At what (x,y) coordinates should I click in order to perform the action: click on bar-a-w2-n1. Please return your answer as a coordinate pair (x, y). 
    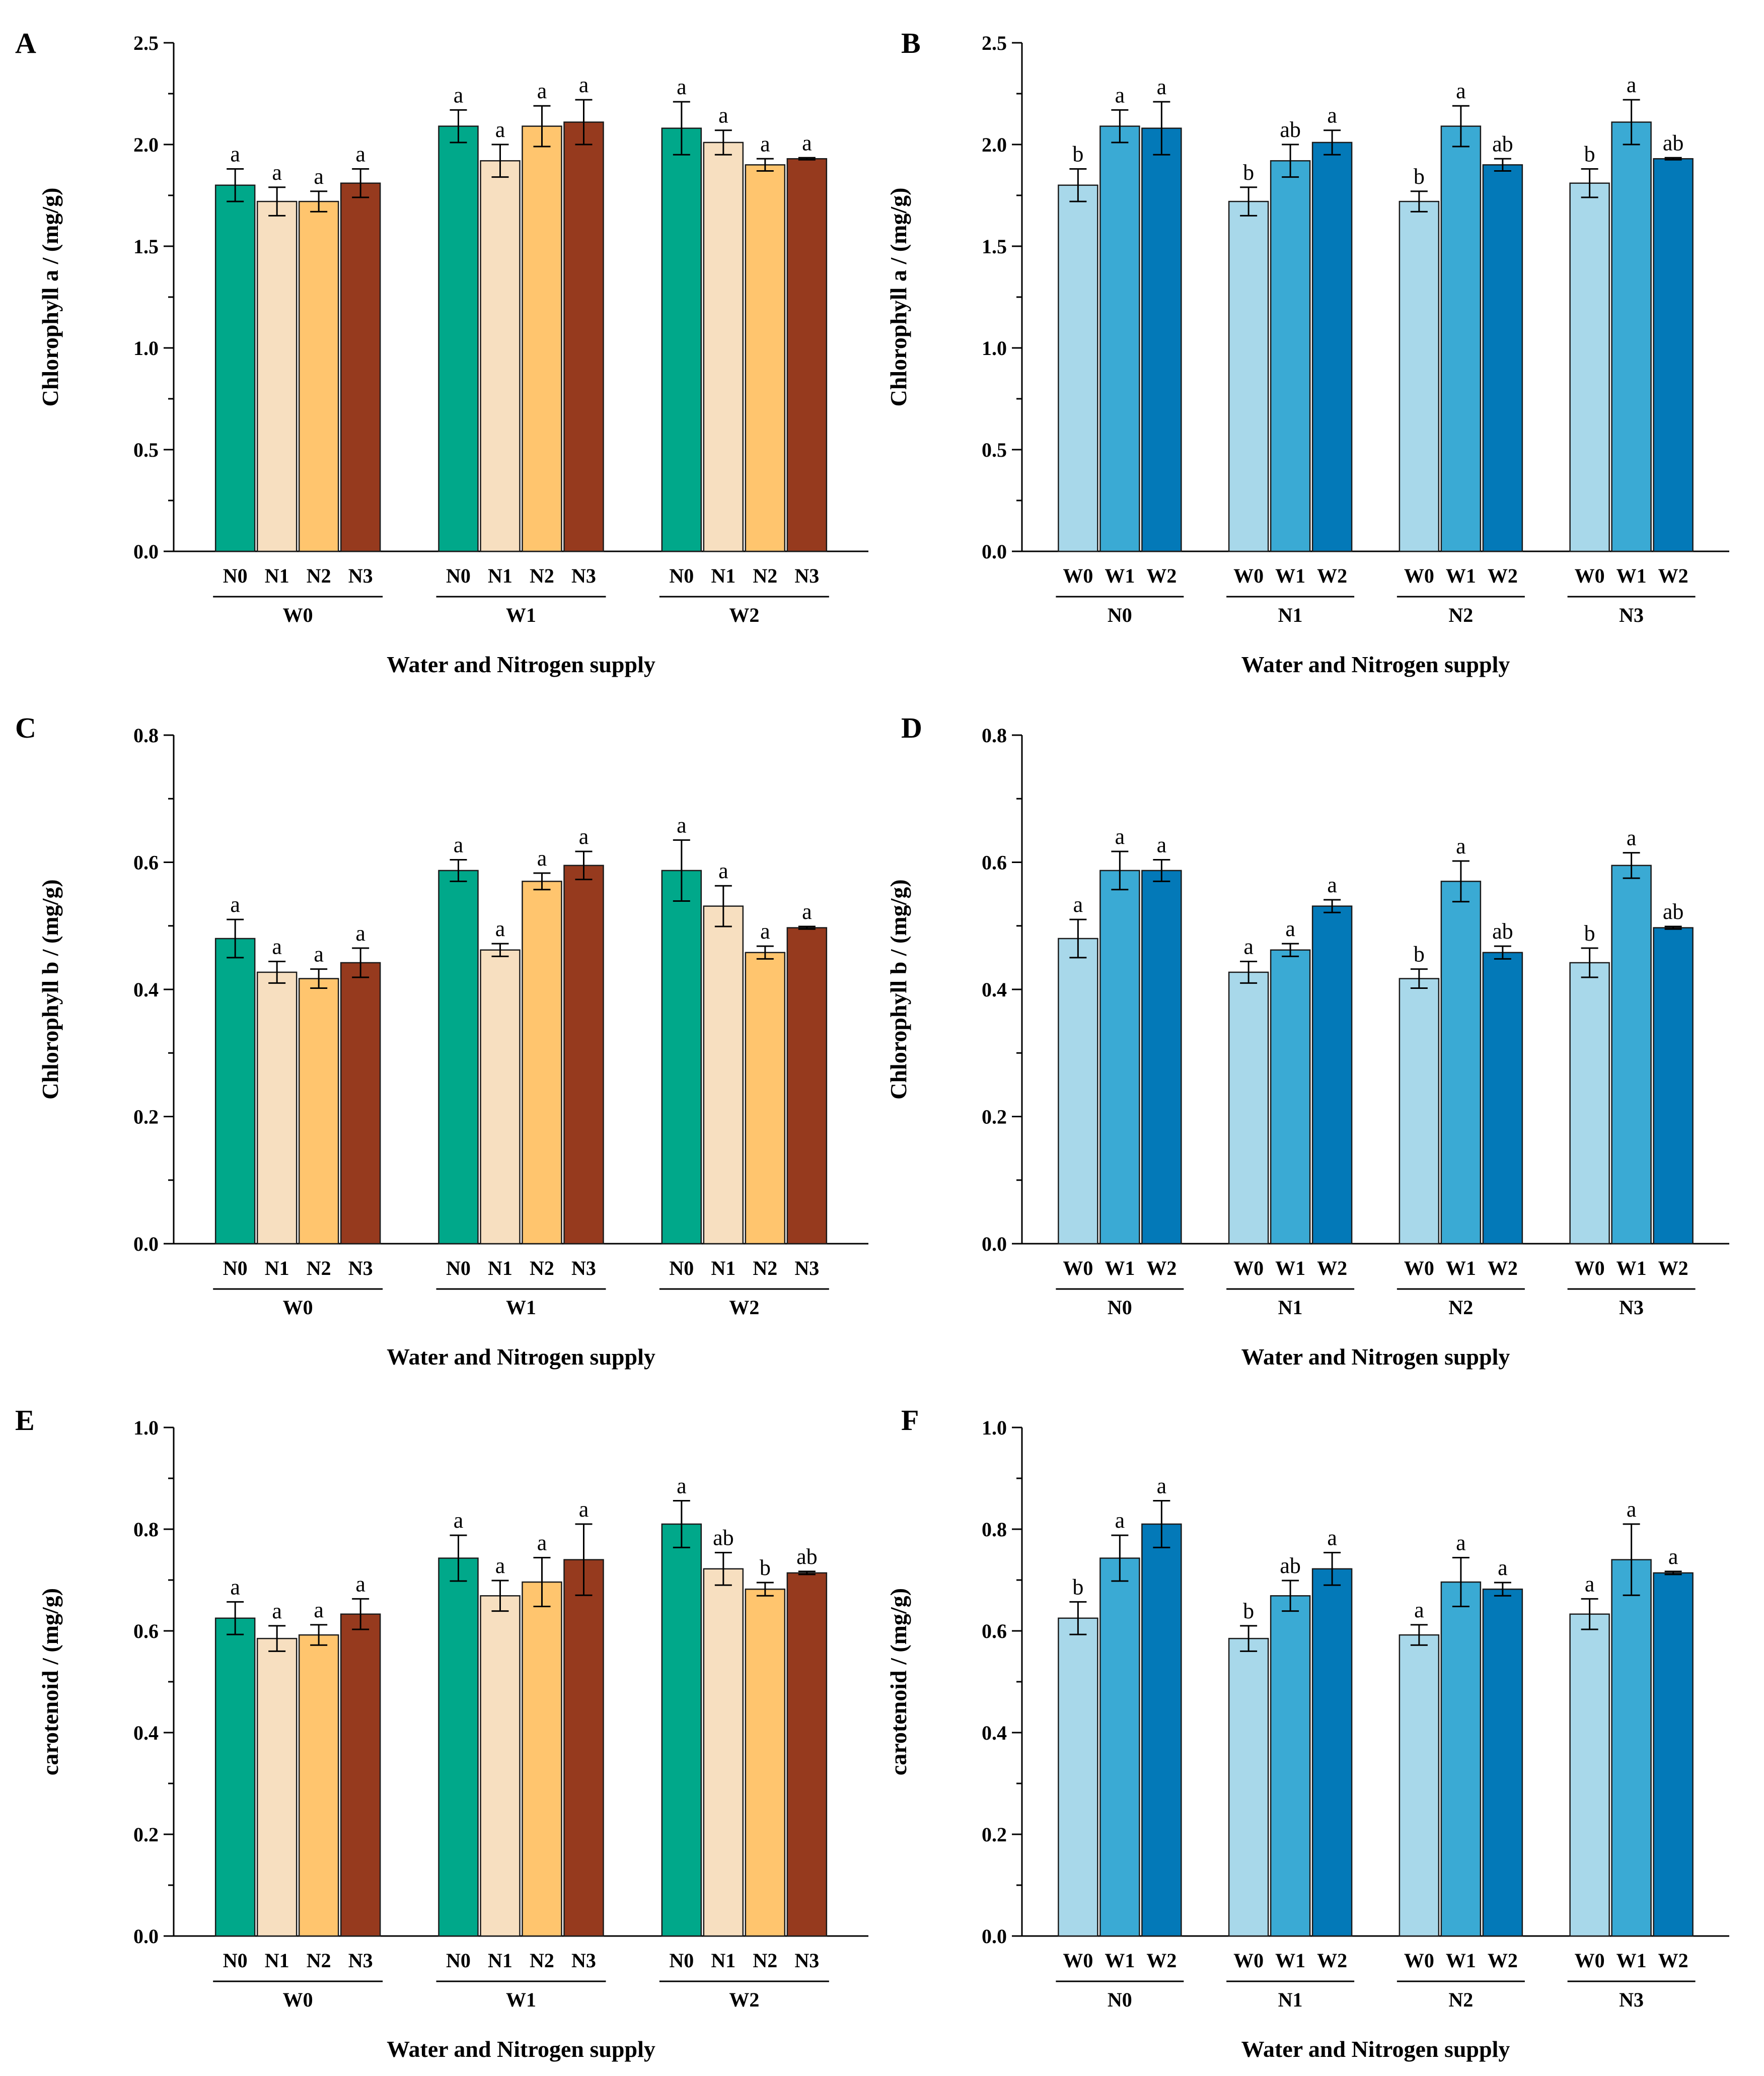
    Looking at the image, I should click on (723, 346).